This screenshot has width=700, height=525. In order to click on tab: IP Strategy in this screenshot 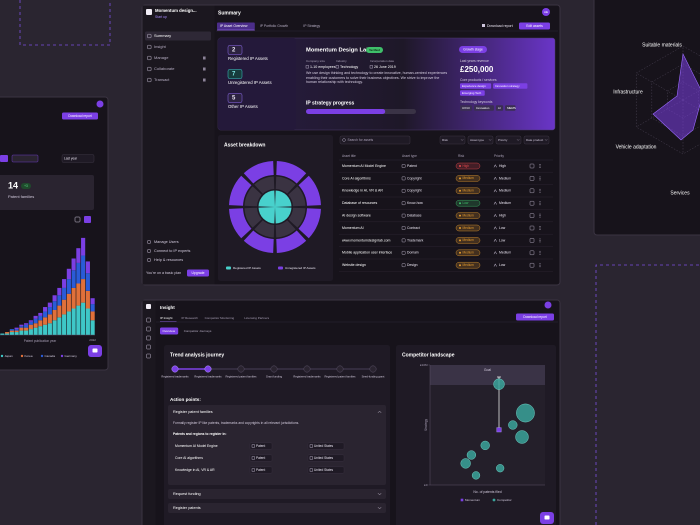, I will do `click(311, 26)`.